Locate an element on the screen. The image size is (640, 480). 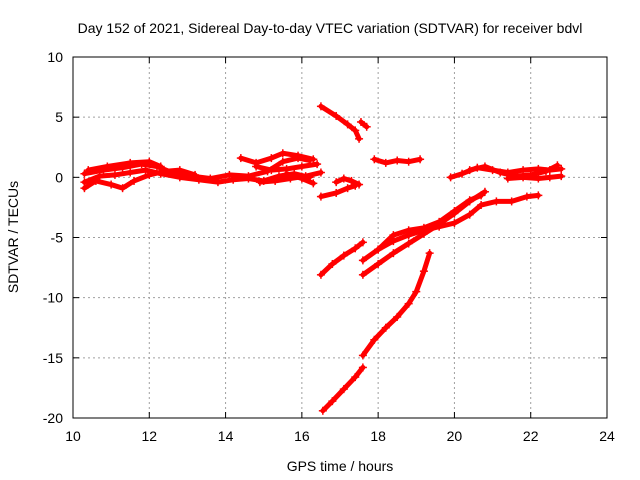
y-tick-label: -20 is located at coordinates (53, 418).